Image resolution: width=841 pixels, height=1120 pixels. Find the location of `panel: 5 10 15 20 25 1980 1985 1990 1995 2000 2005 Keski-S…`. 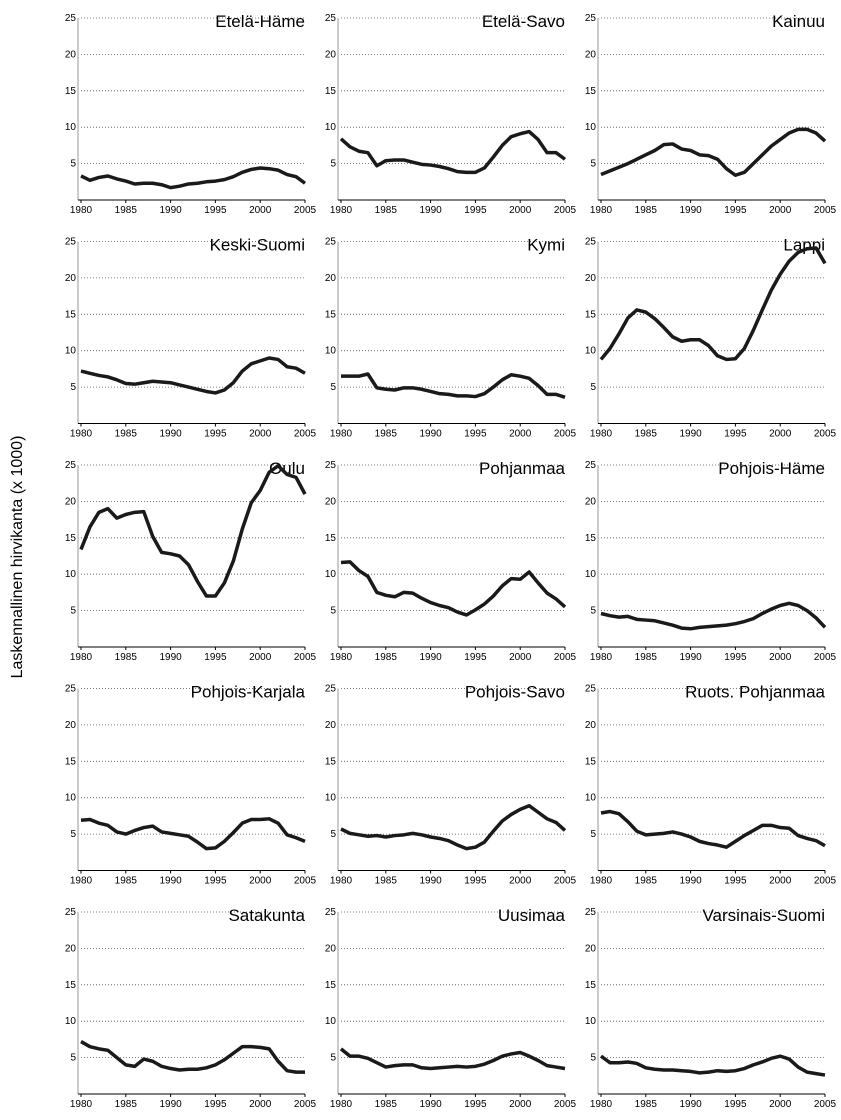

panel: 5 10 15 20 25 1980 1985 1990 1995 2000 2005 Keski-S… is located at coordinates (191, 338).